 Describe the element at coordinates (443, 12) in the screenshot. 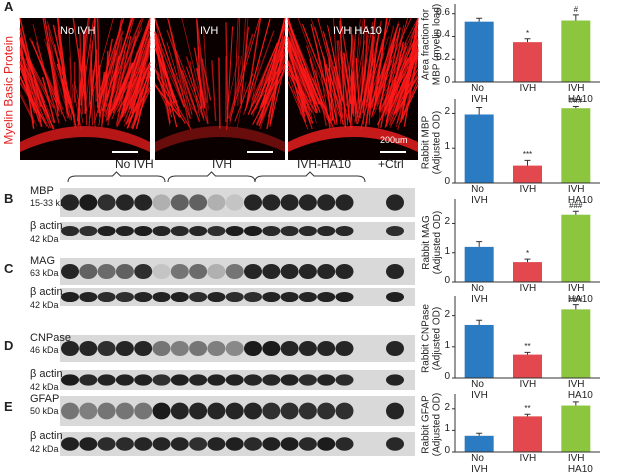

I see `y-tick-label: 0.6` at that location.